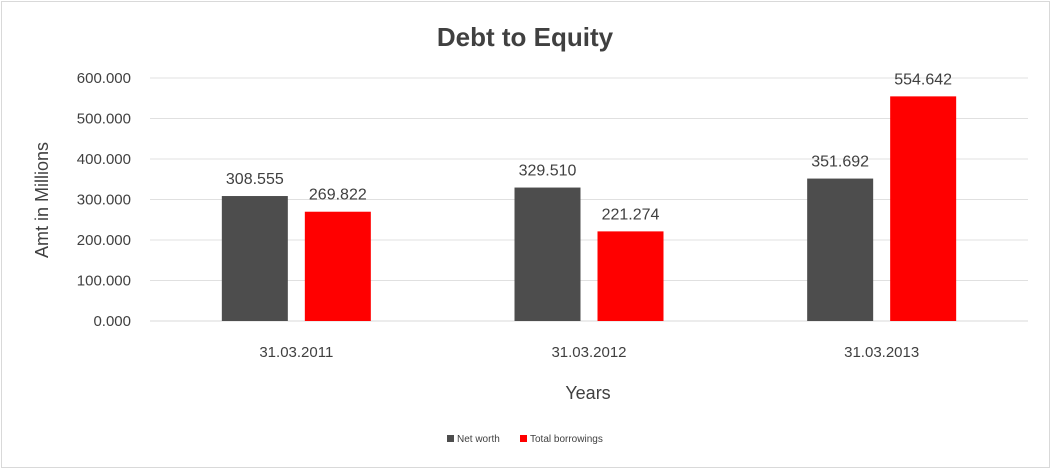  What do you see at coordinates (255, 179) in the screenshot?
I see `data-label: 308.555` at bounding box center [255, 179].